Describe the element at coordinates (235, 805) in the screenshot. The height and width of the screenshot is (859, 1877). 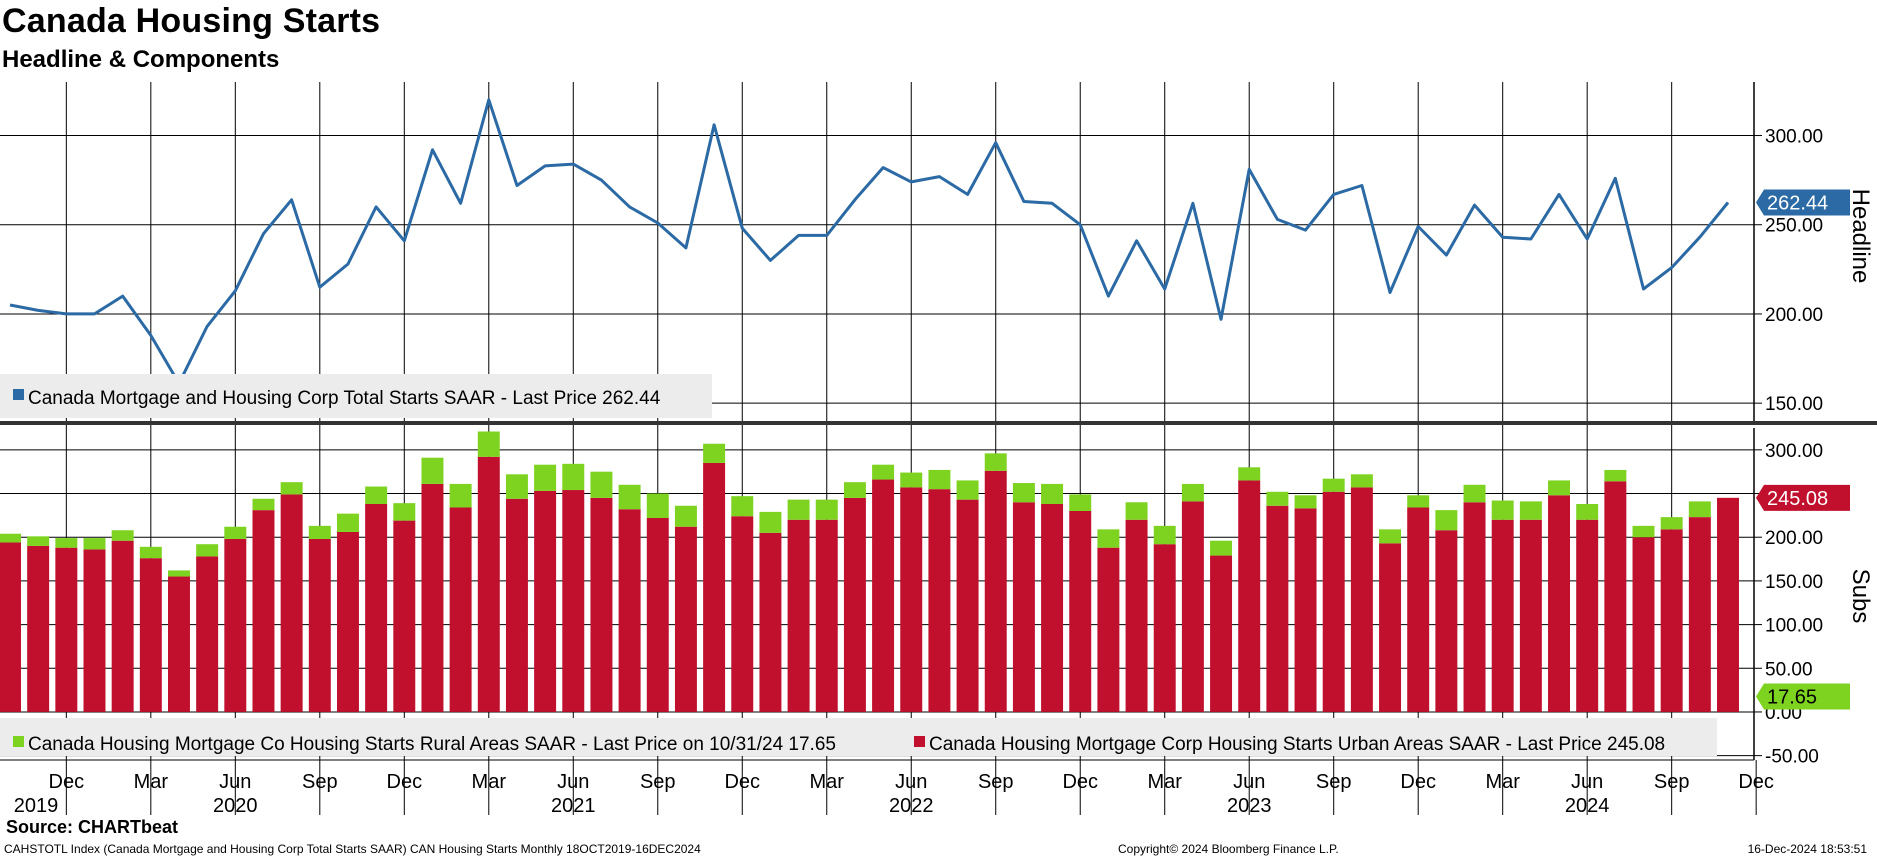
I see `x-year-label: 2020` at that location.